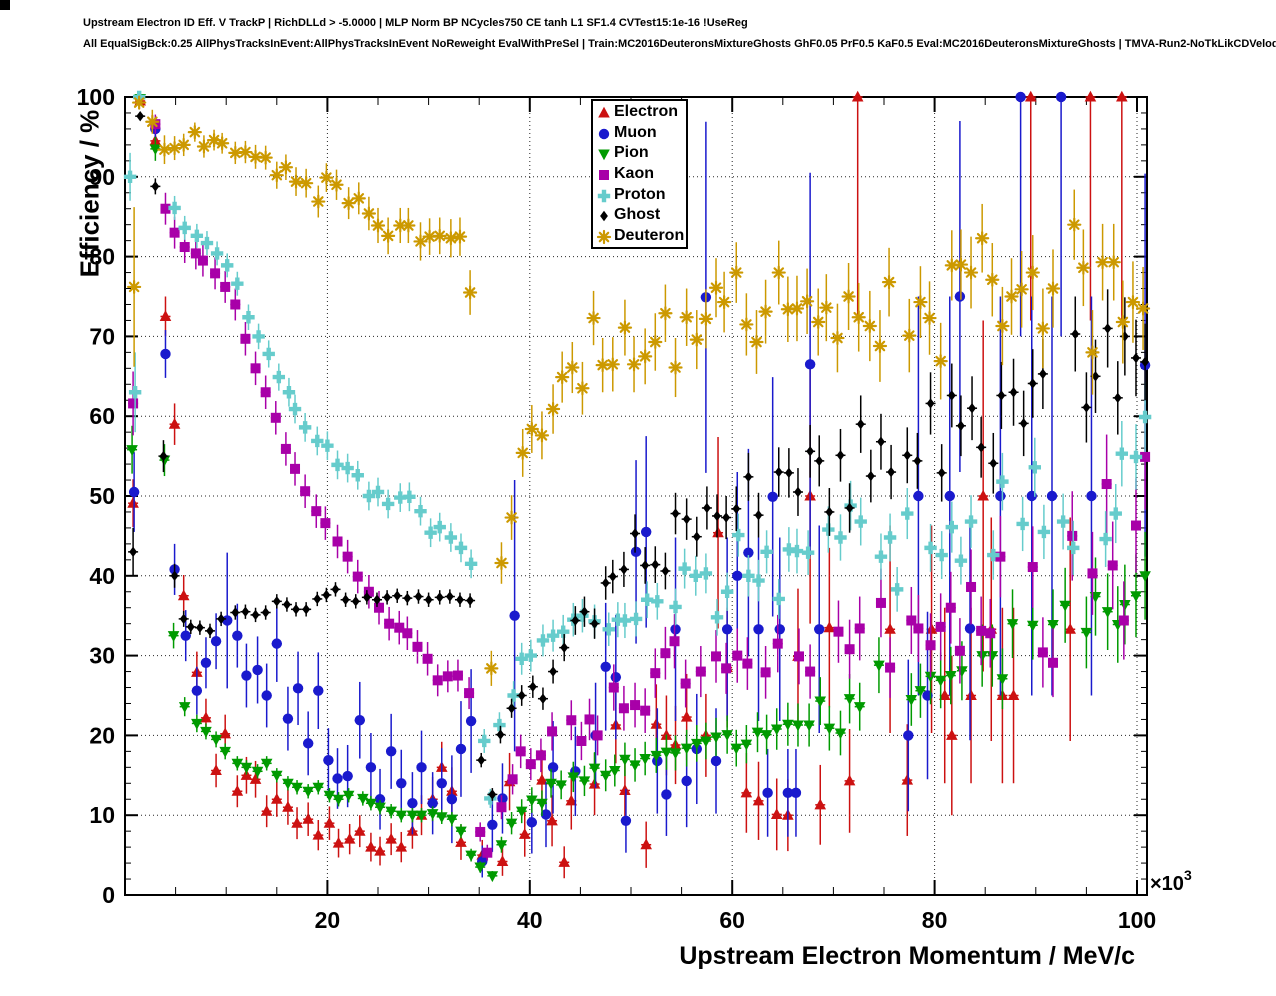  I want to click on deuteron-marker-icon, so click(604, 236).